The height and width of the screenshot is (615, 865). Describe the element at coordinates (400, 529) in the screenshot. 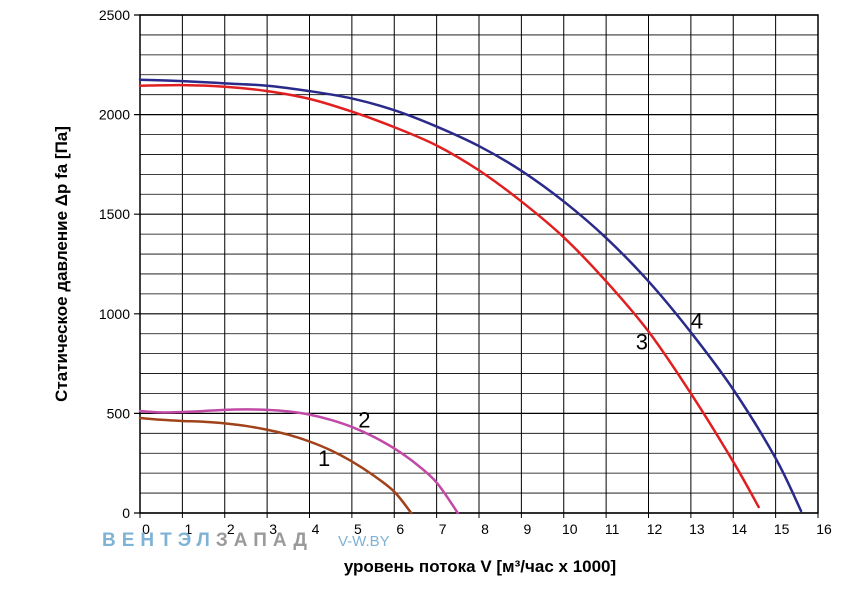

I see `x-tick-label: 6` at that location.